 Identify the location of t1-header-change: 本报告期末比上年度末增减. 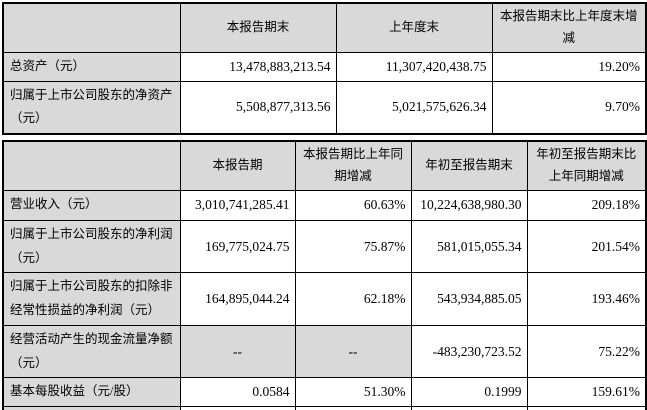
(569, 27).